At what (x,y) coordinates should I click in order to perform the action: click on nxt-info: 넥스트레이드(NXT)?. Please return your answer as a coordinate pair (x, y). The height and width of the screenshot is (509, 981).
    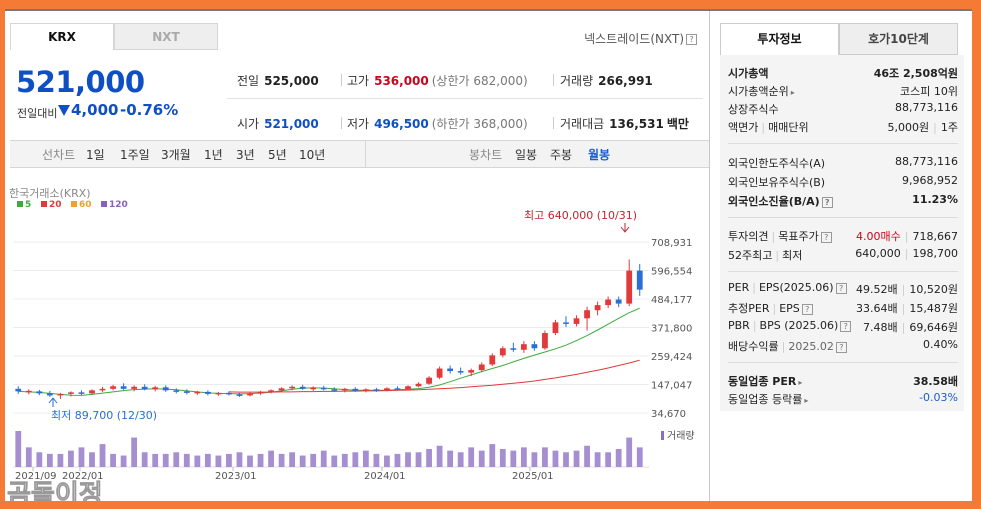
    Looking at the image, I should click on (640, 38).